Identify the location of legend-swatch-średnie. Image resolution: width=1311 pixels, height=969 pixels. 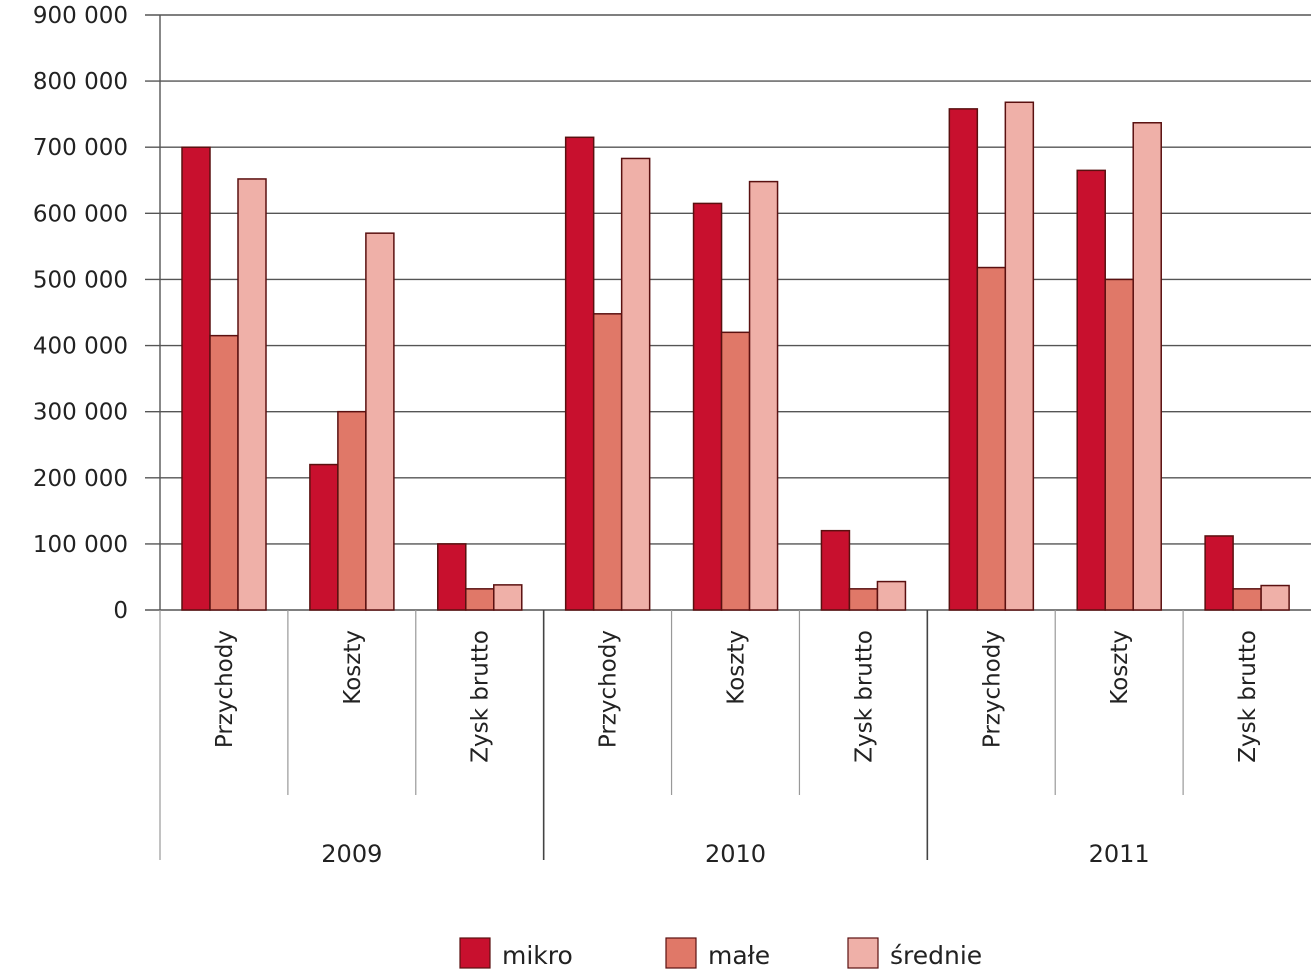
(863, 953).